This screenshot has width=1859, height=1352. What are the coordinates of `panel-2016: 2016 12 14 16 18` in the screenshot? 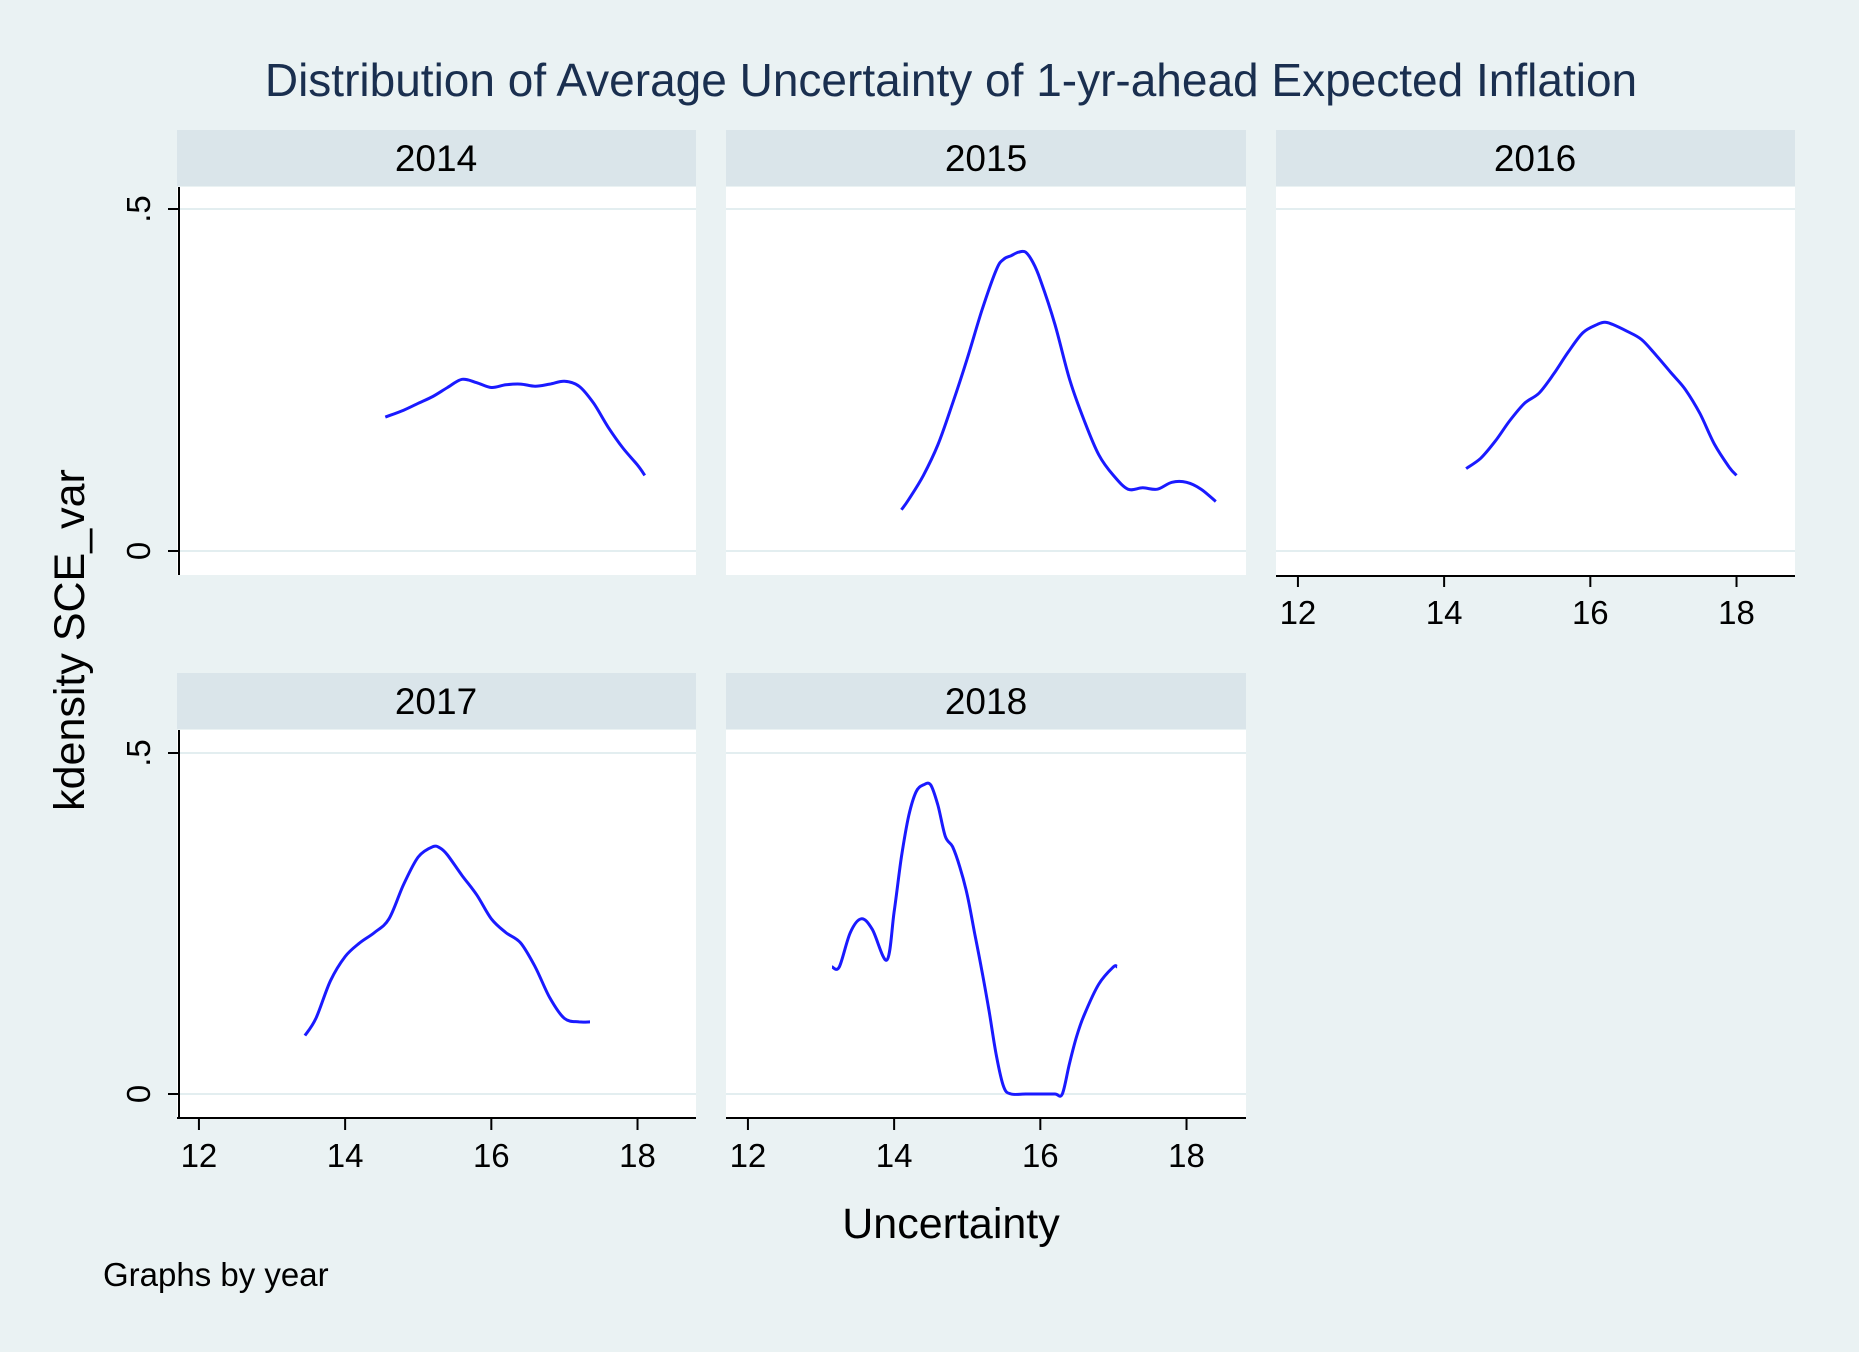 It's located at (1535, 380).